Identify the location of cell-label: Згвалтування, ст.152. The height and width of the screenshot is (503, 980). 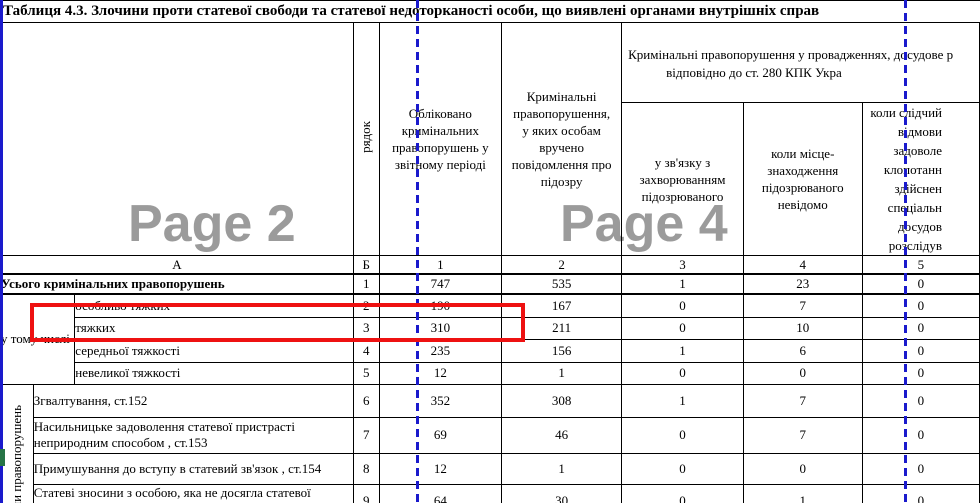
(193, 400).